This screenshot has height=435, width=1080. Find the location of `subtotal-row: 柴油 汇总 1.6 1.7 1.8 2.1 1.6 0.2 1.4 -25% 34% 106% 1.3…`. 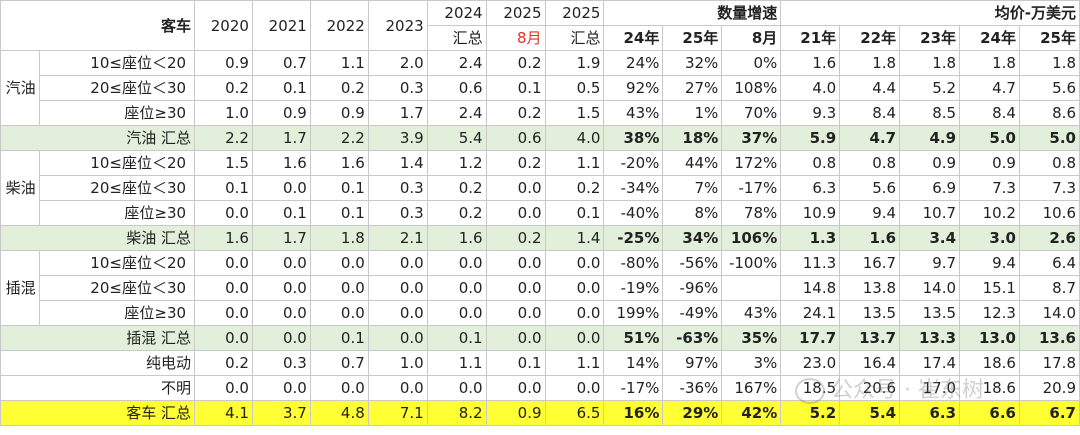

subtotal-row: 柴油 汇总 1.6 1.7 1.8 2.1 1.6 0.2 1.4 -25% 34% 106% 1.3… is located at coordinates (540, 238).